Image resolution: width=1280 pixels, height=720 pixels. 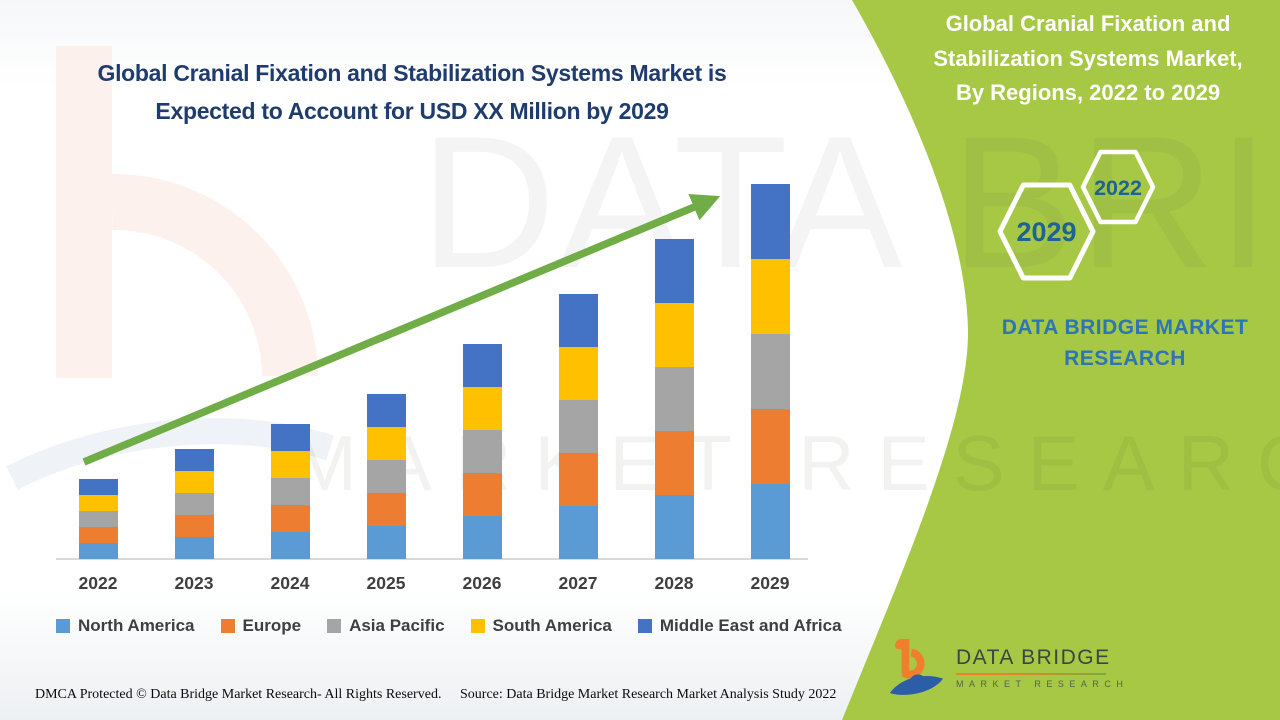 What do you see at coordinates (1088, 92) in the screenshot?
I see `side-panel-title-line3: By Regions, 2022 to 2029` at bounding box center [1088, 92].